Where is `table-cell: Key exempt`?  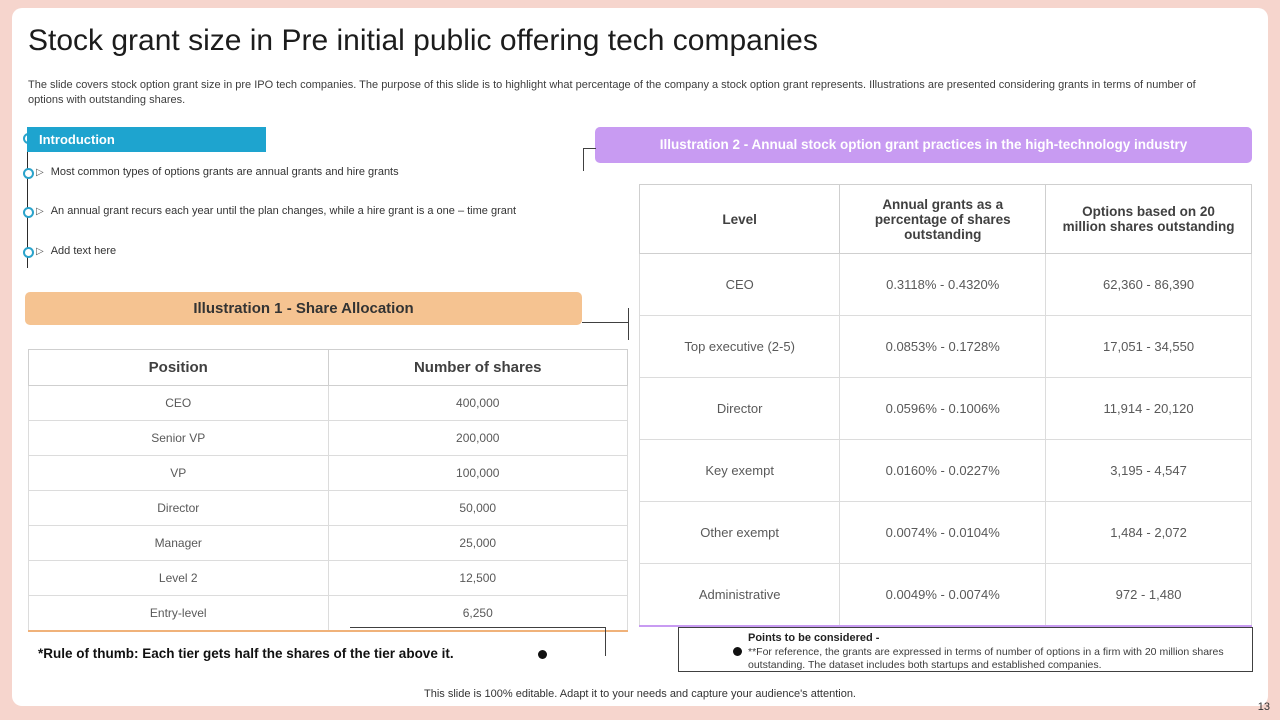
table-cell: Key exempt is located at coordinates (739, 470).